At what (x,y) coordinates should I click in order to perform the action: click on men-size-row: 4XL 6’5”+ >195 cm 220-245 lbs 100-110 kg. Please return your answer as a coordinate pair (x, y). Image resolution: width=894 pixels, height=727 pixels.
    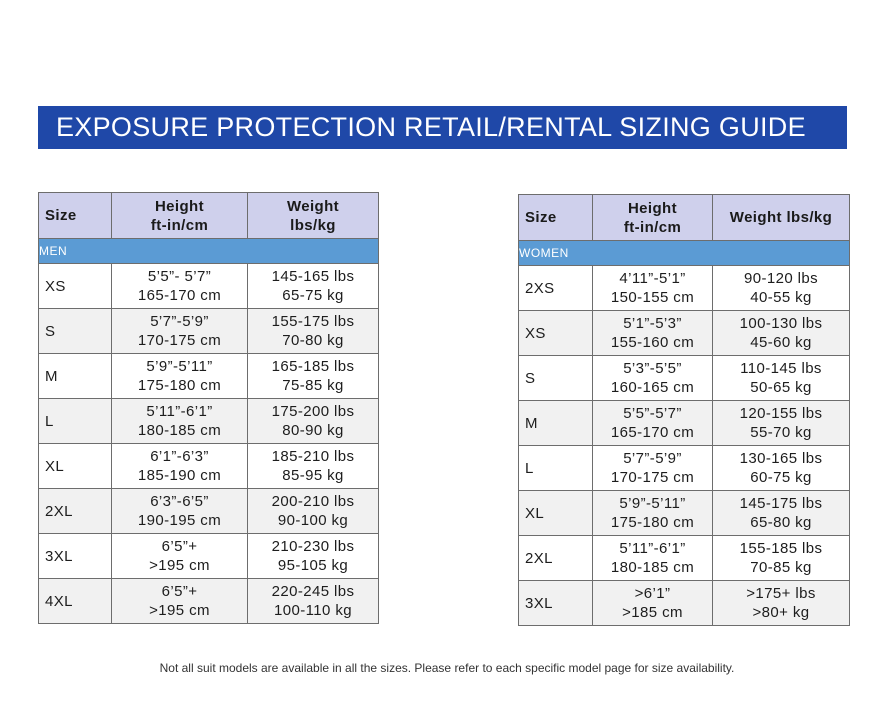
    Looking at the image, I should click on (208, 601).